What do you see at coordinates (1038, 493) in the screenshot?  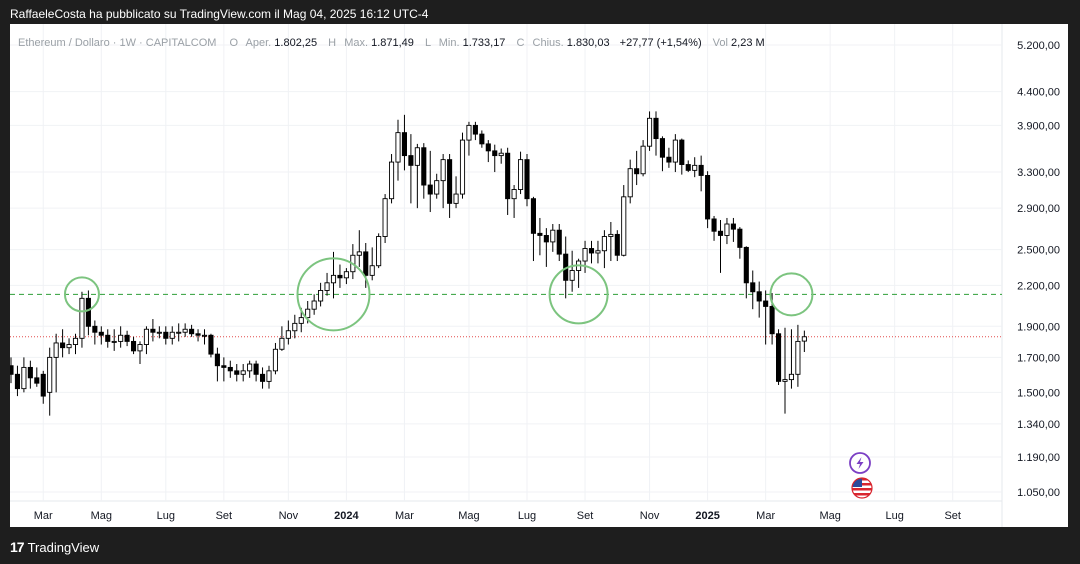 I see `y-tick-label: 1.050,00` at bounding box center [1038, 493].